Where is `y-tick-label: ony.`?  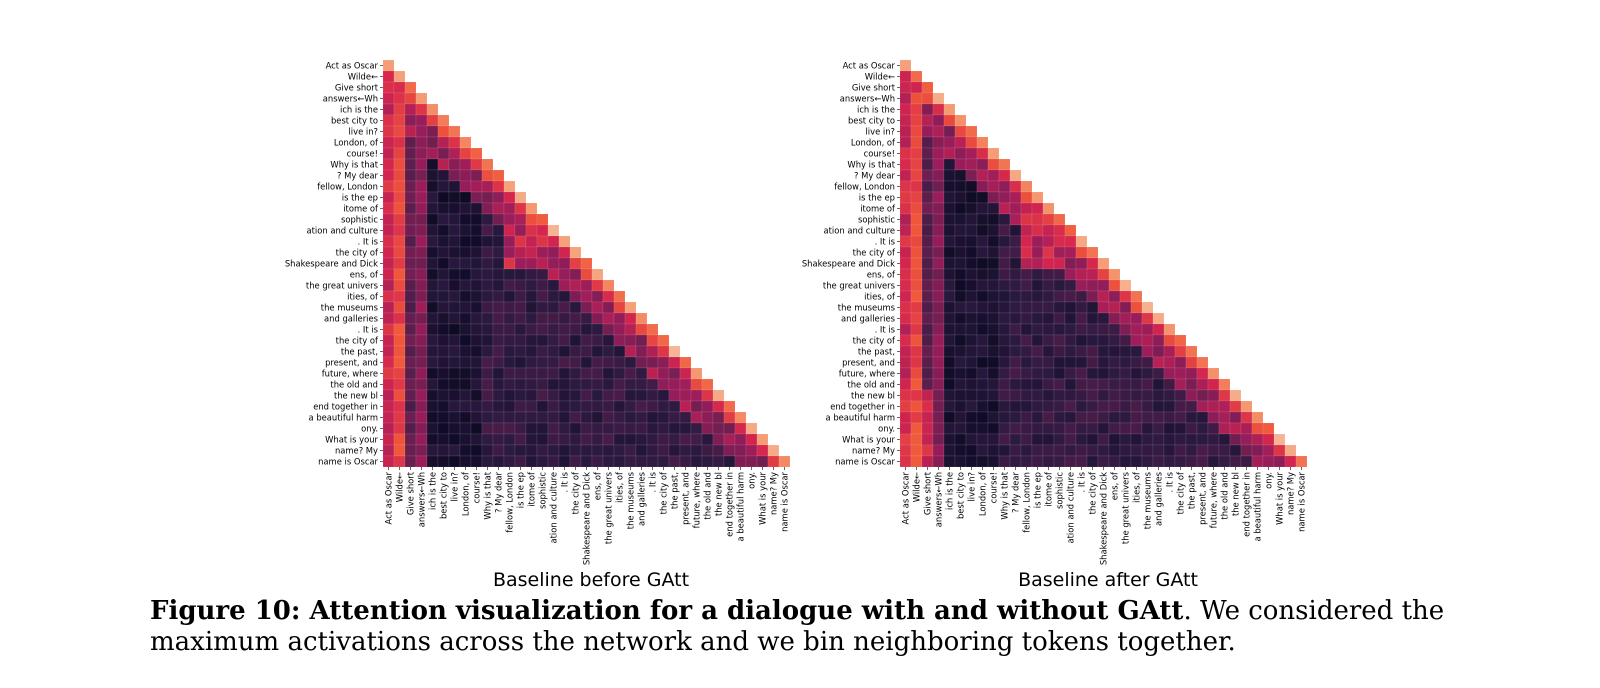 y-tick-label: ony. is located at coordinates (369, 429).